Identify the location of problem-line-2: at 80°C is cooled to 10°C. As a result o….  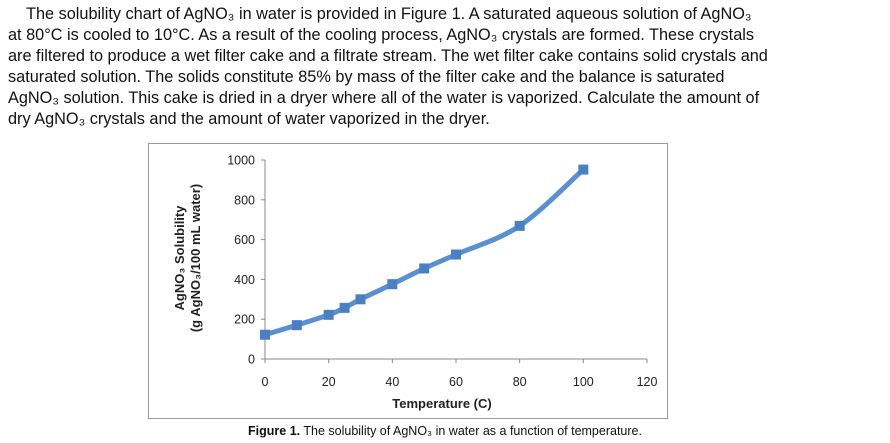
(381, 35).